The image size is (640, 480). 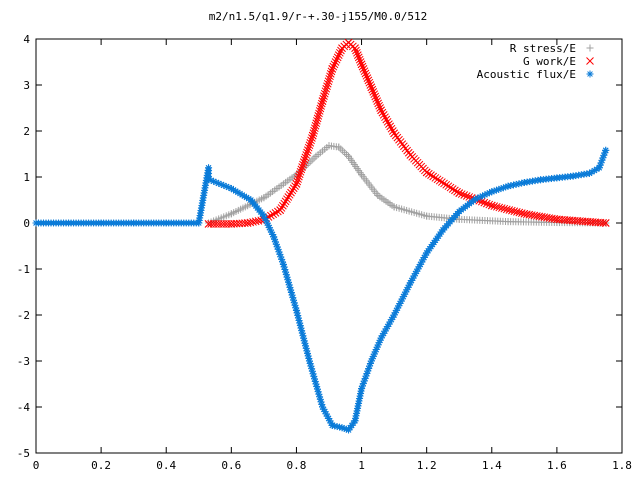 What do you see at coordinates (26, 39) in the screenshot?
I see `y-tick-label: 4` at bounding box center [26, 39].